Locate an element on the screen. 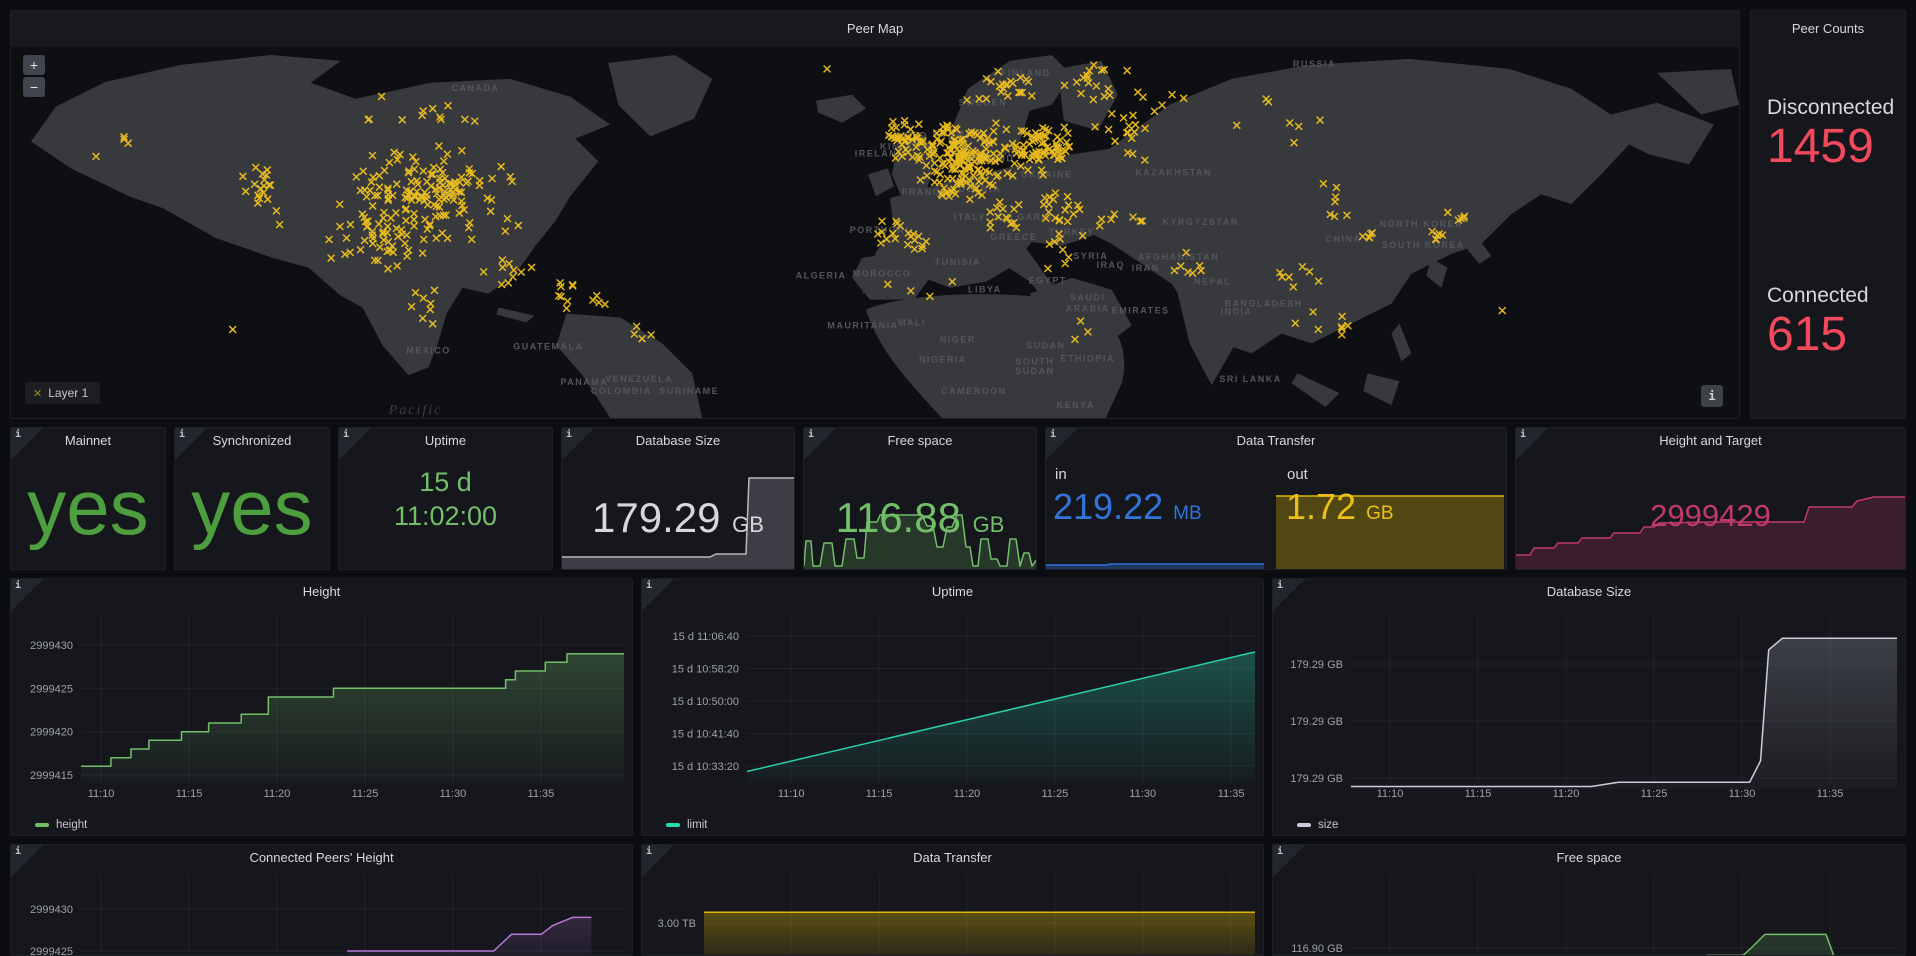 The height and width of the screenshot is (956, 1916). peers-height-chart-title: Connected Peers' Height is located at coordinates (321, 857).